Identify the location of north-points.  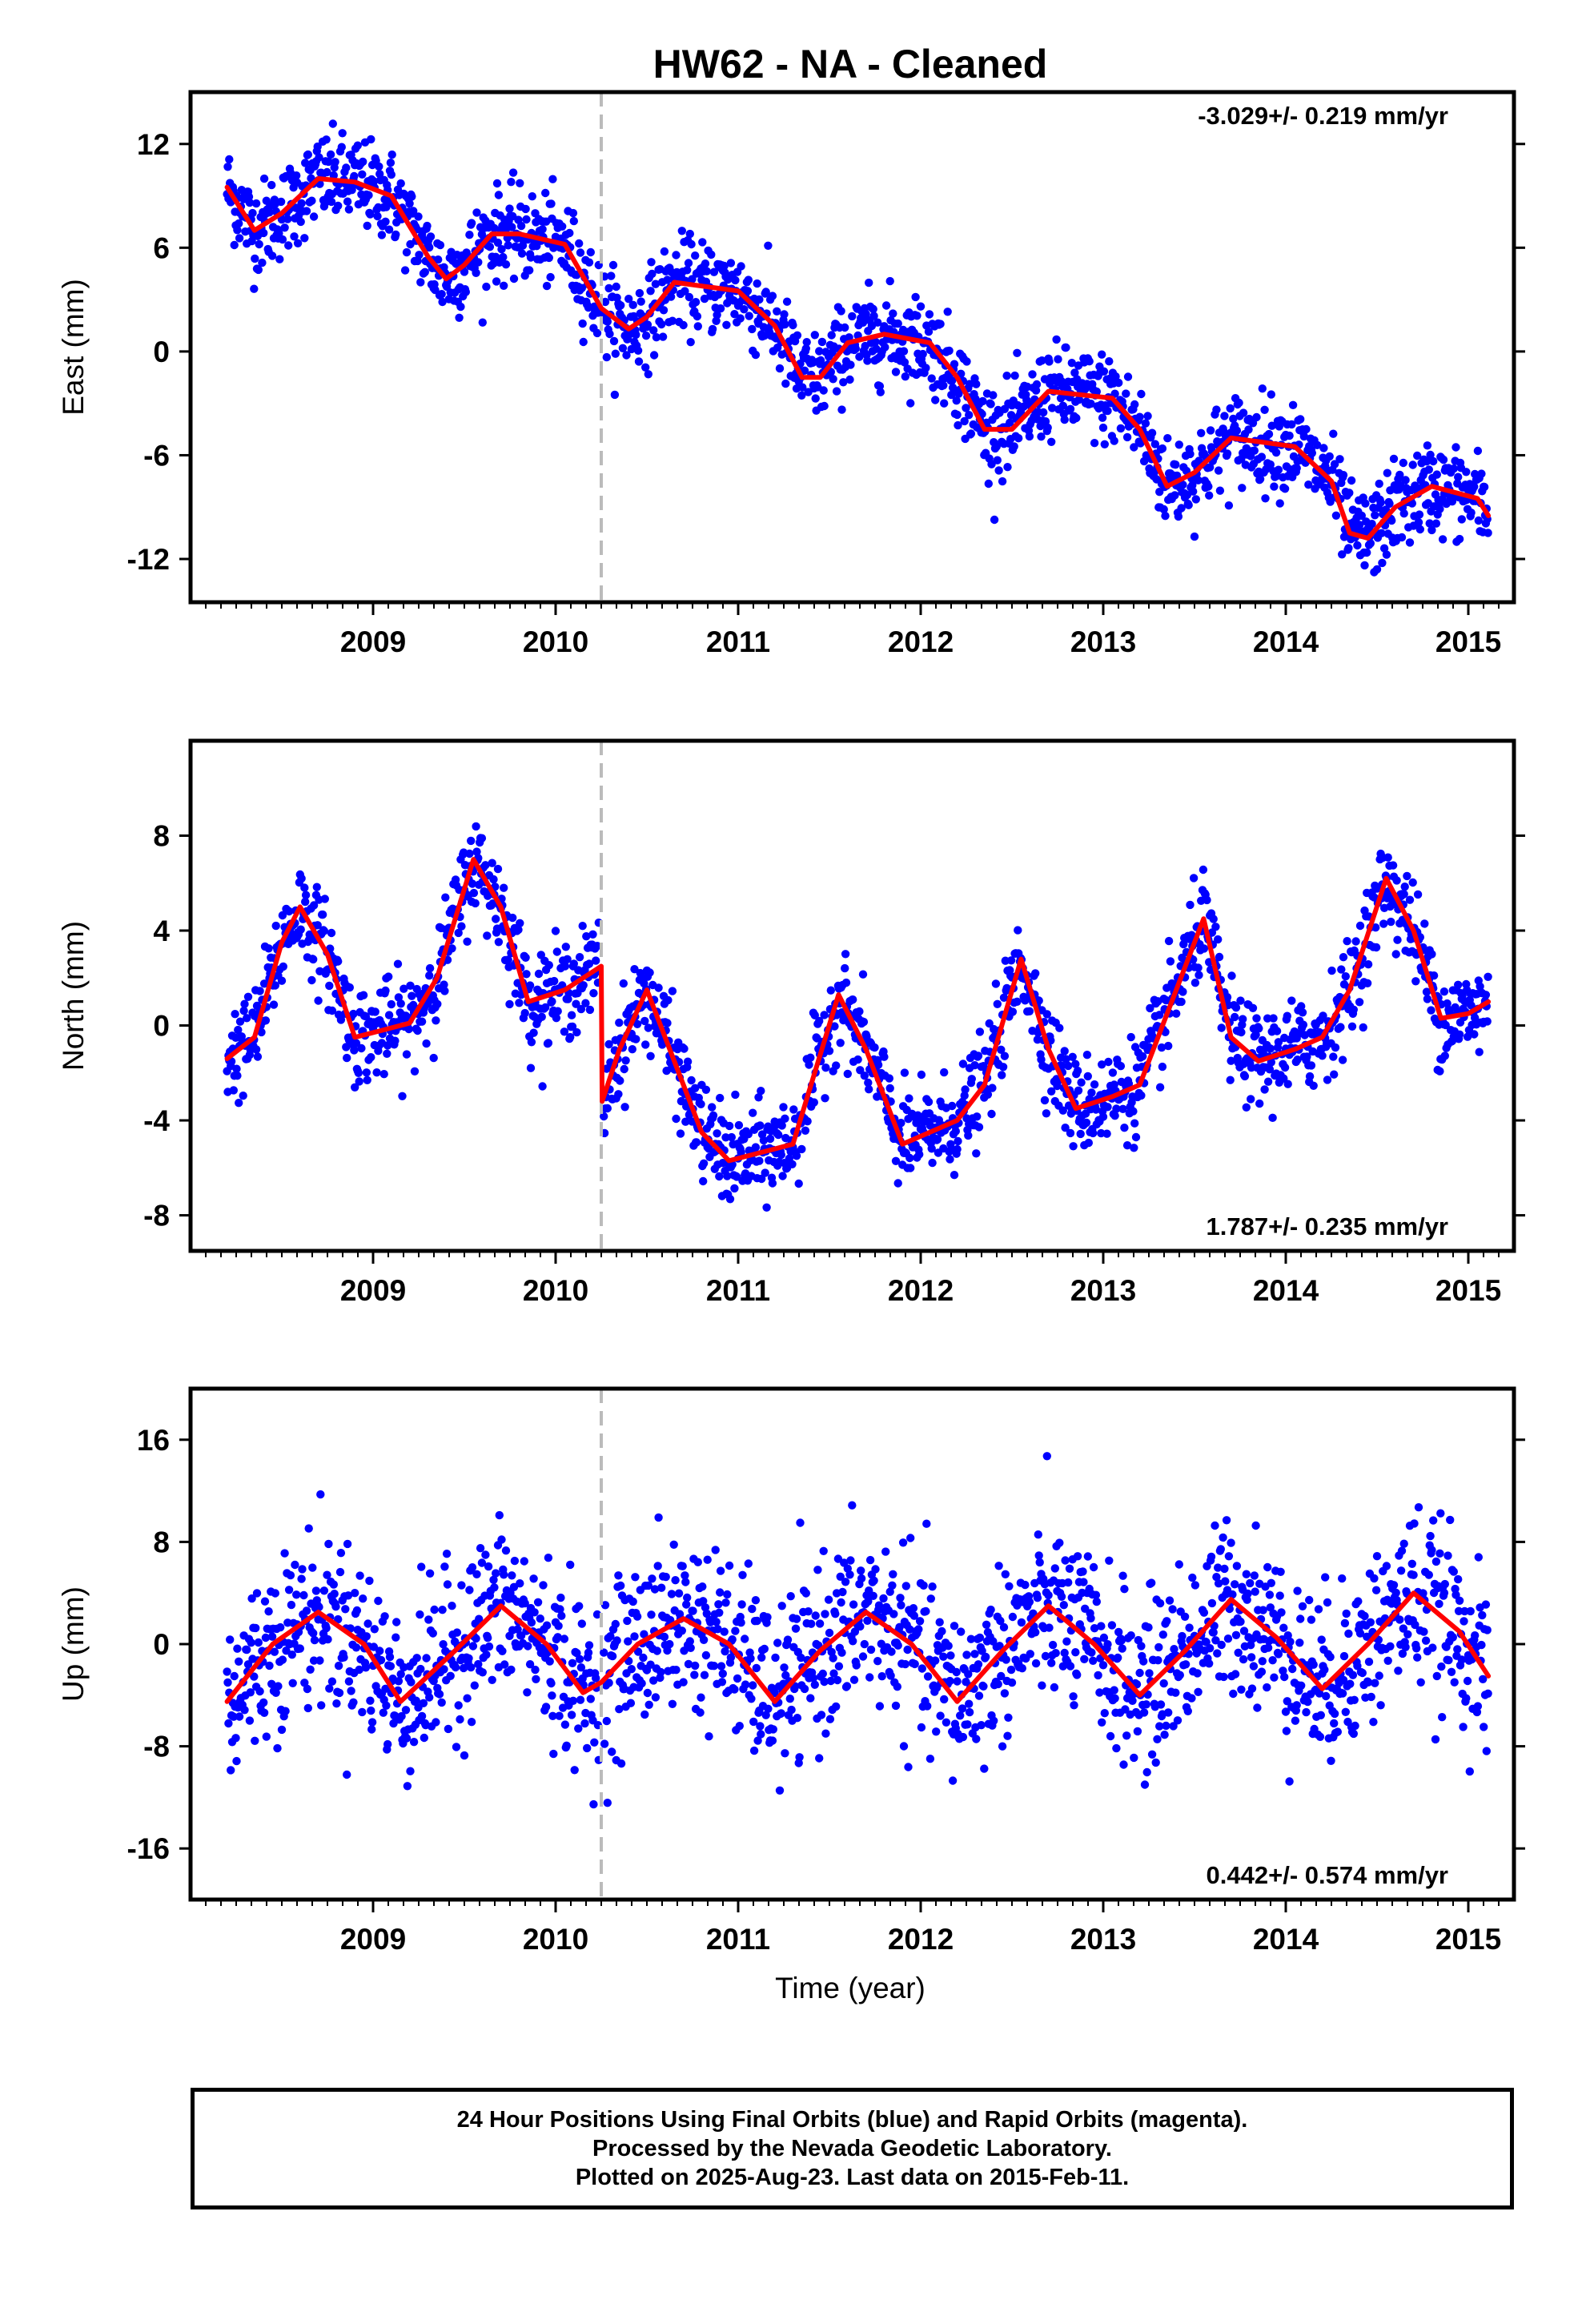
(857, 1017).